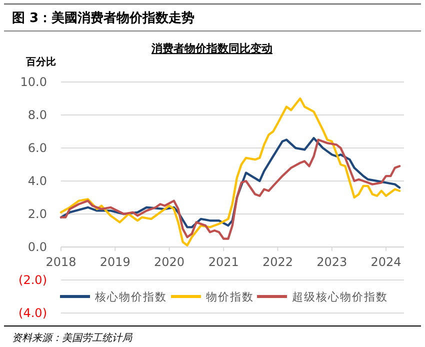  What do you see at coordinates (61, 262) in the screenshot?
I see `x-tick-label: 2018` at bounding box center [61, 262].